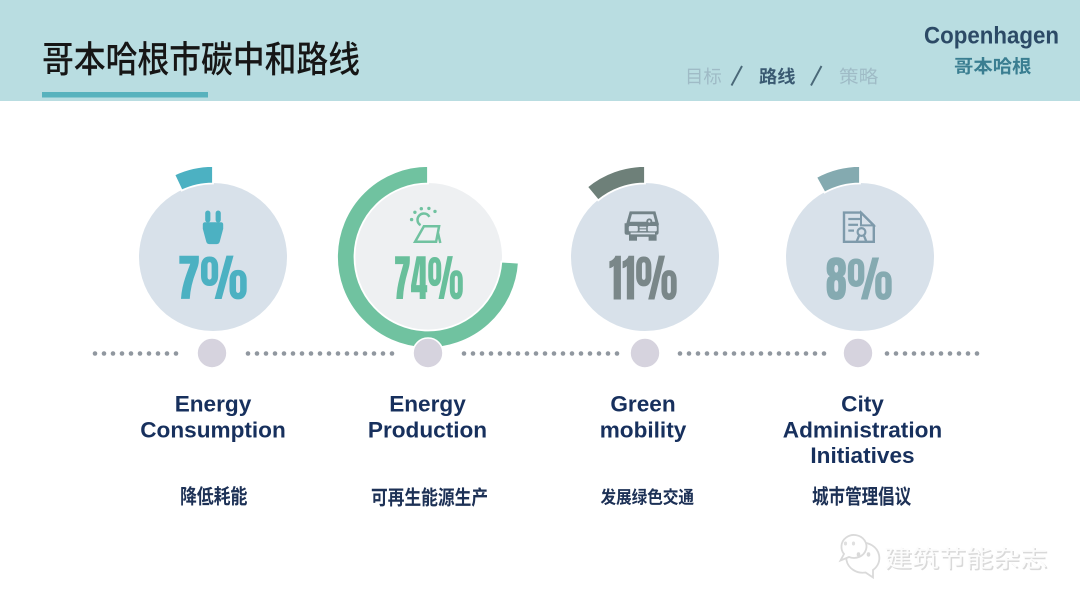  Describe the element at coordinates (213, 429) in the screenshot. I see `svg-text: Consumption` at that location.